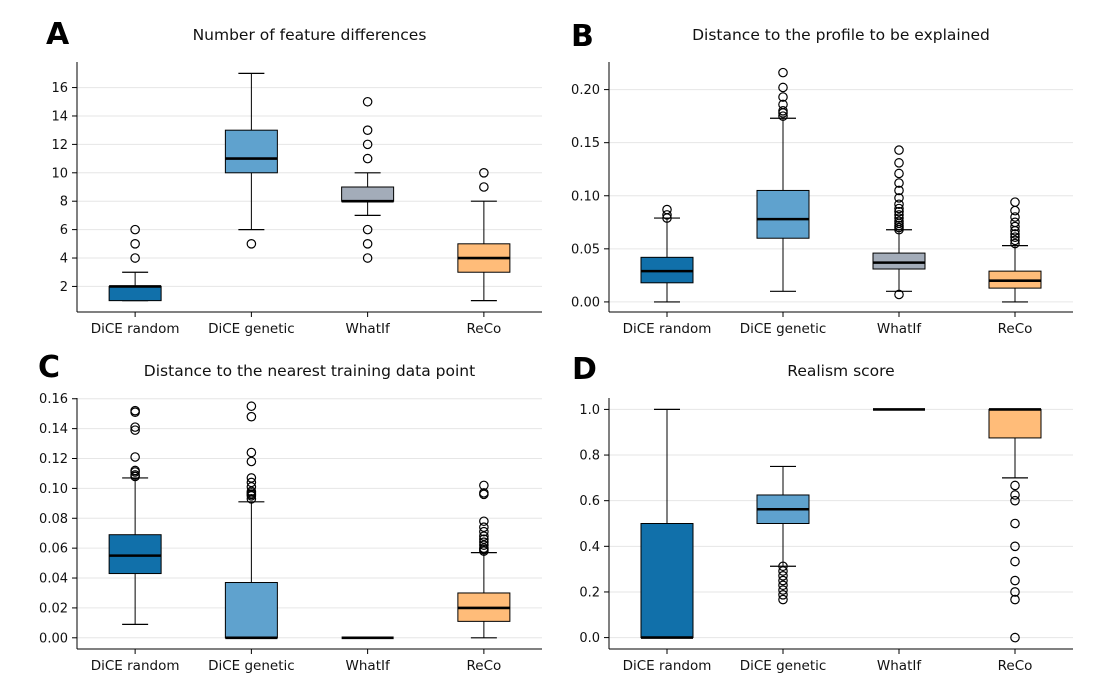 The image size is (1100, 700). I want to click on panel-c-dice-genetic-box, so click(251, 610).